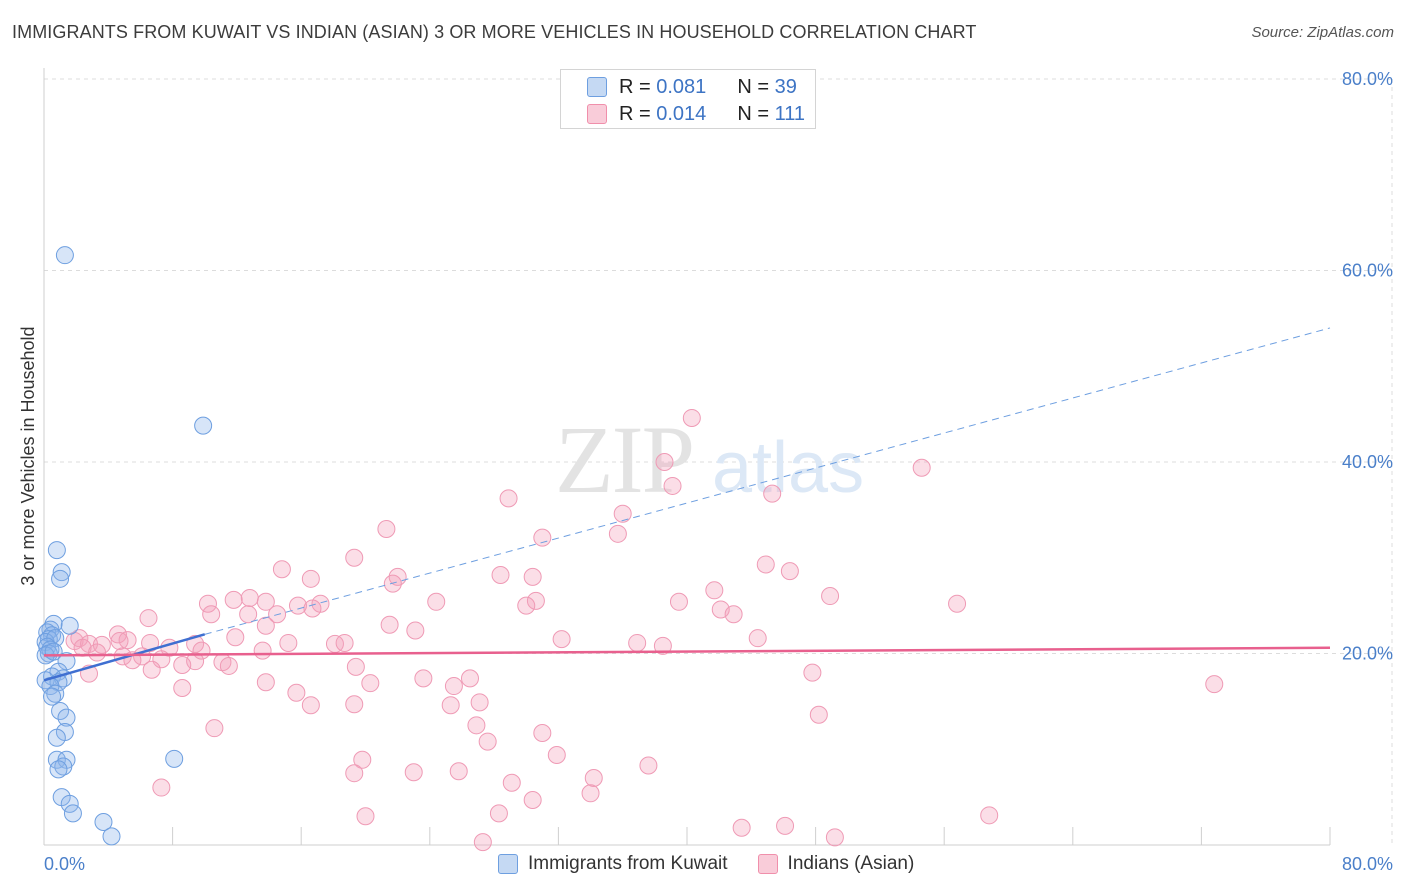 The width and height of the screenshot is (1406, 892). Describe the element at coordinates (124, 546) in the screenshot. I see `series-immigrants-kuwait` at that location.